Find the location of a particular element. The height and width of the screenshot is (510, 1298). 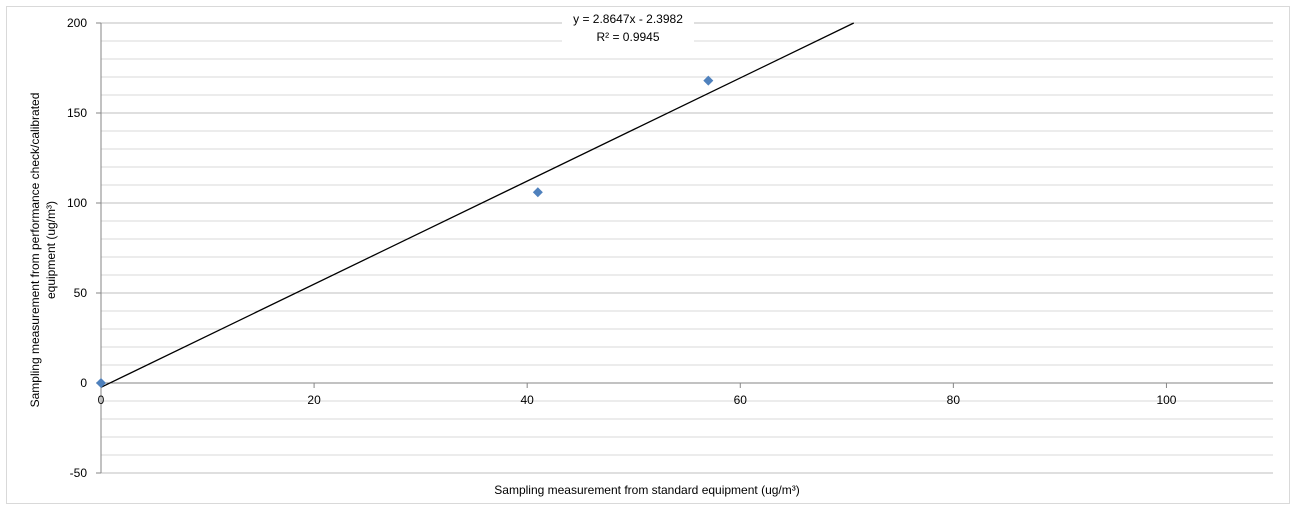

x-tick-label: 40 is located at coordinates (528, 400).